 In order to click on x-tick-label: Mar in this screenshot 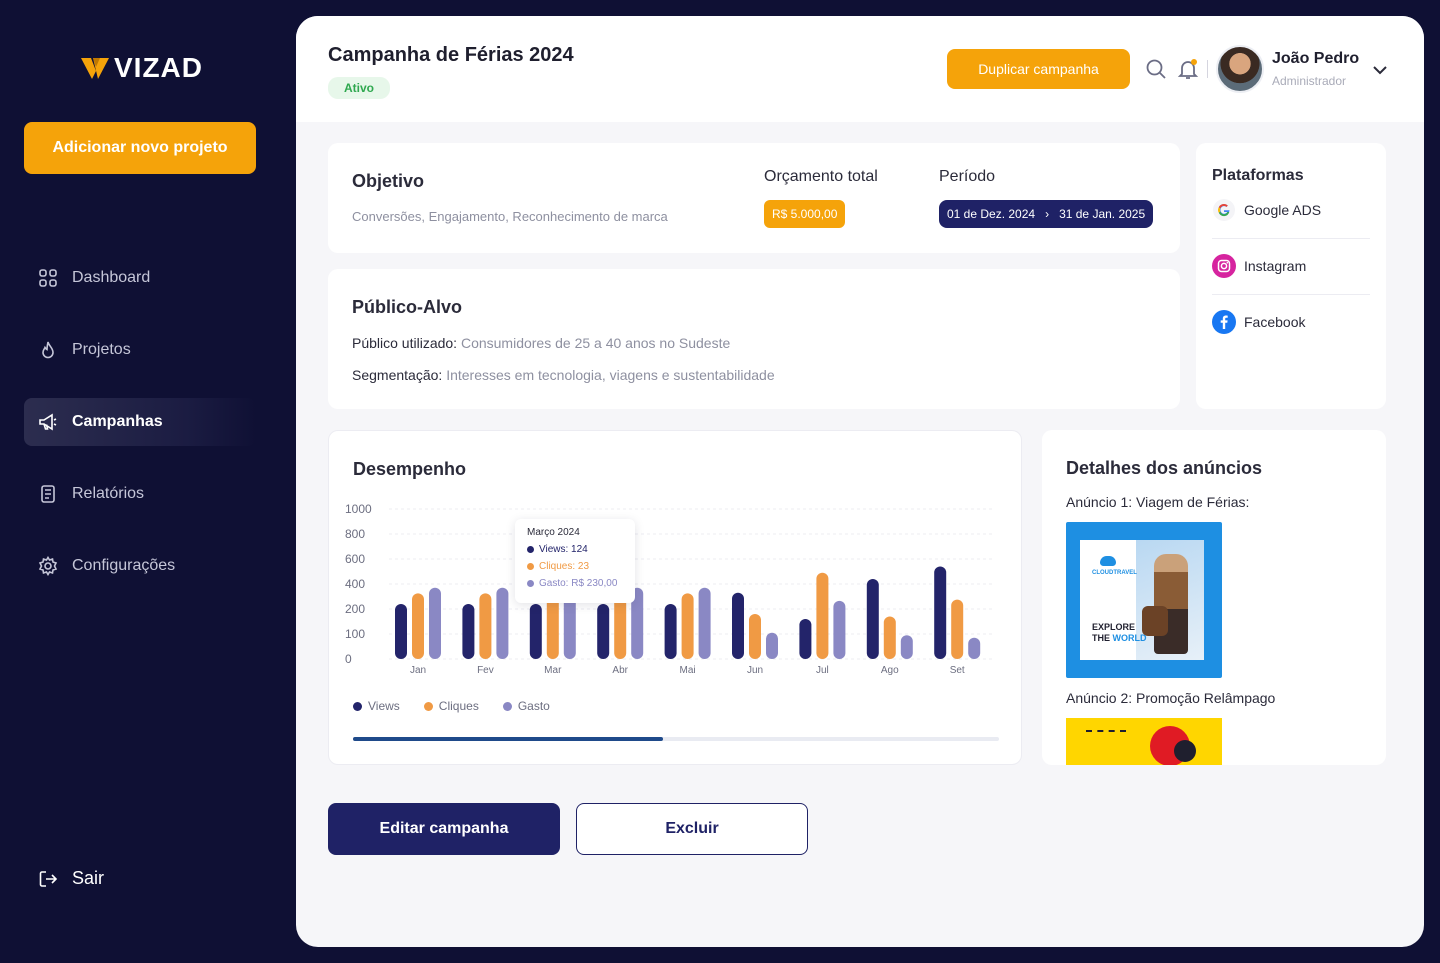, I will do `click(553, 670)`.